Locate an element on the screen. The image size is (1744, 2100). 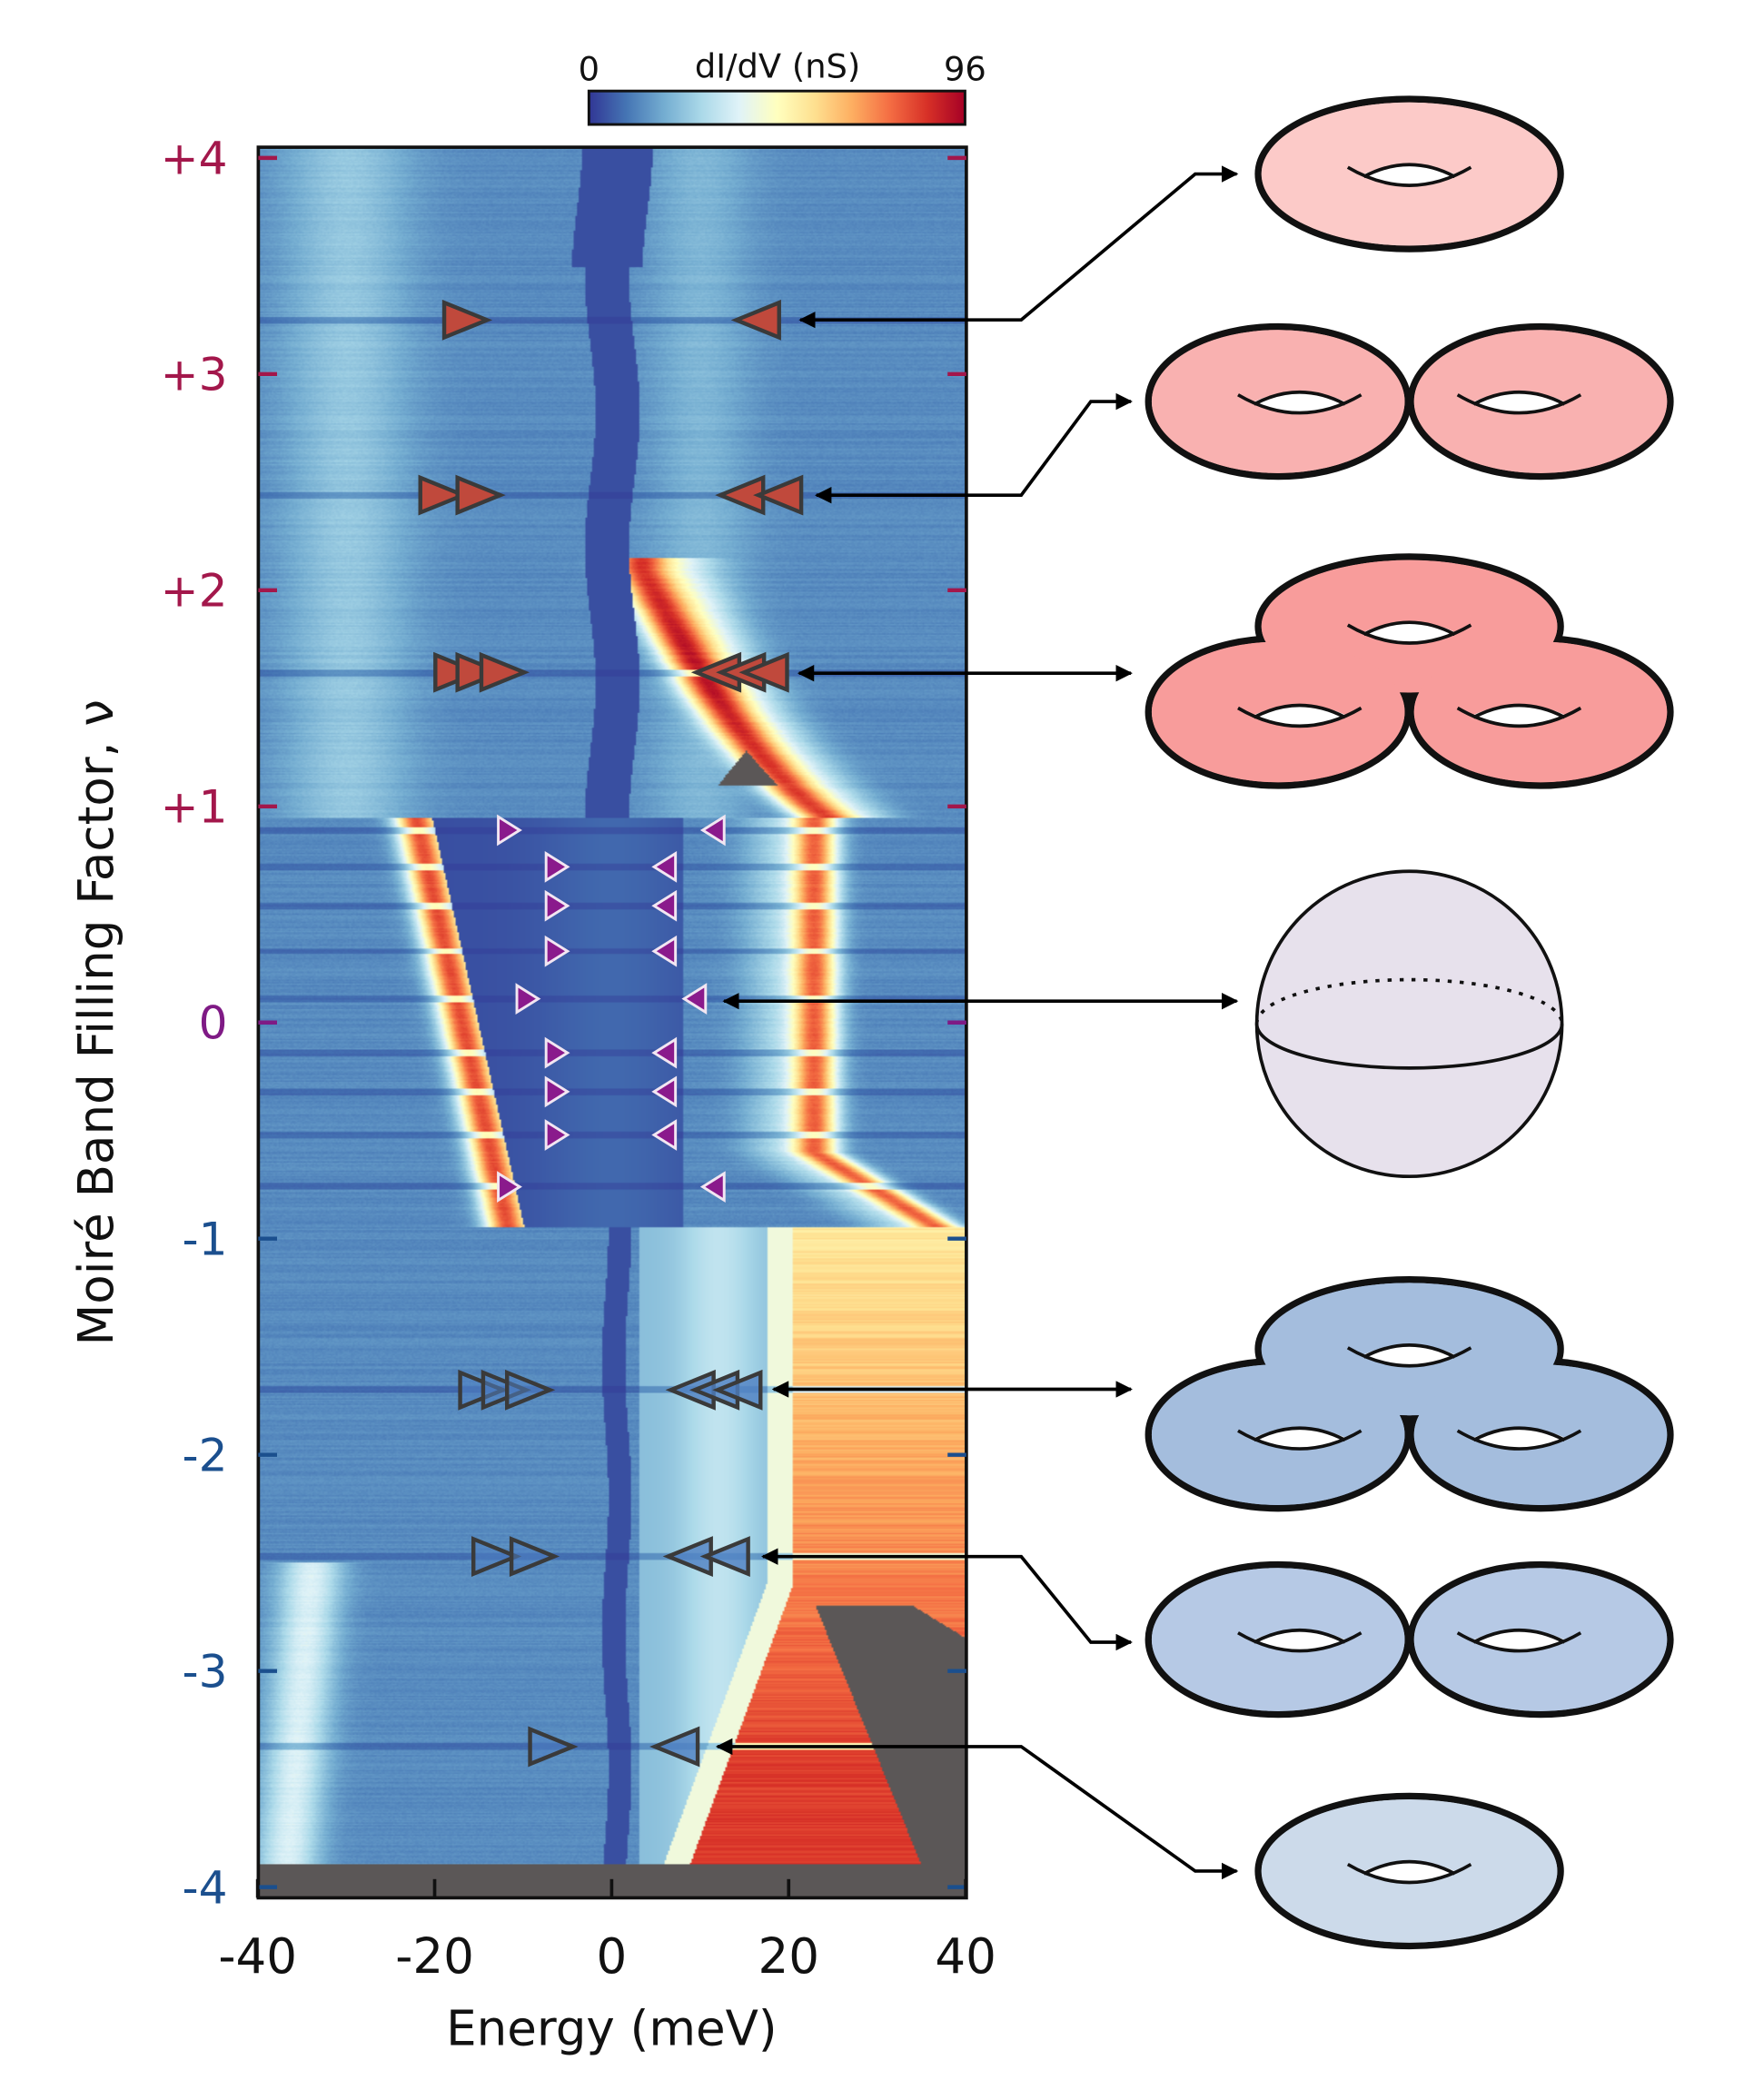
arrow-genus1-bottom is located at coordinates (977, 1809).